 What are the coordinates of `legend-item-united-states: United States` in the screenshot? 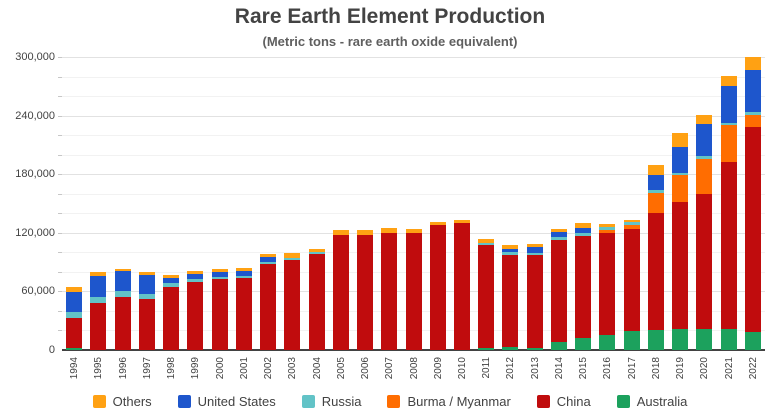 It's located at (226, 401).